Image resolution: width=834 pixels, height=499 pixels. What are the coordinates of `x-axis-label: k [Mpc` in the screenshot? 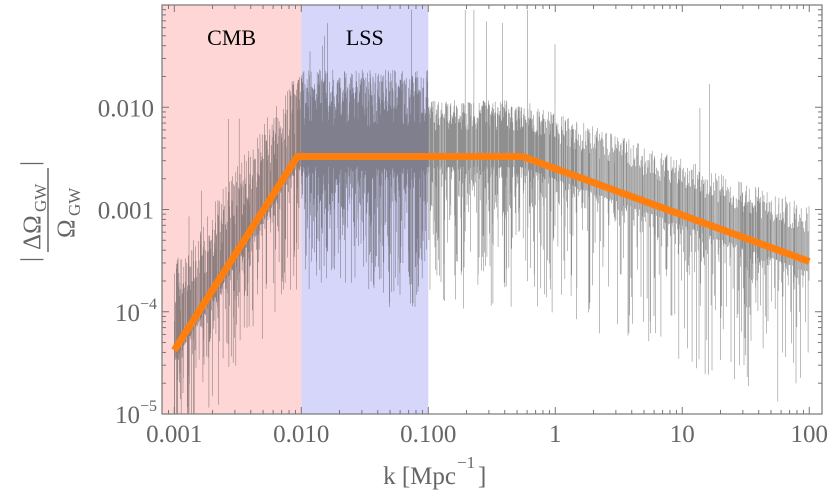 It's located at (419, 476).